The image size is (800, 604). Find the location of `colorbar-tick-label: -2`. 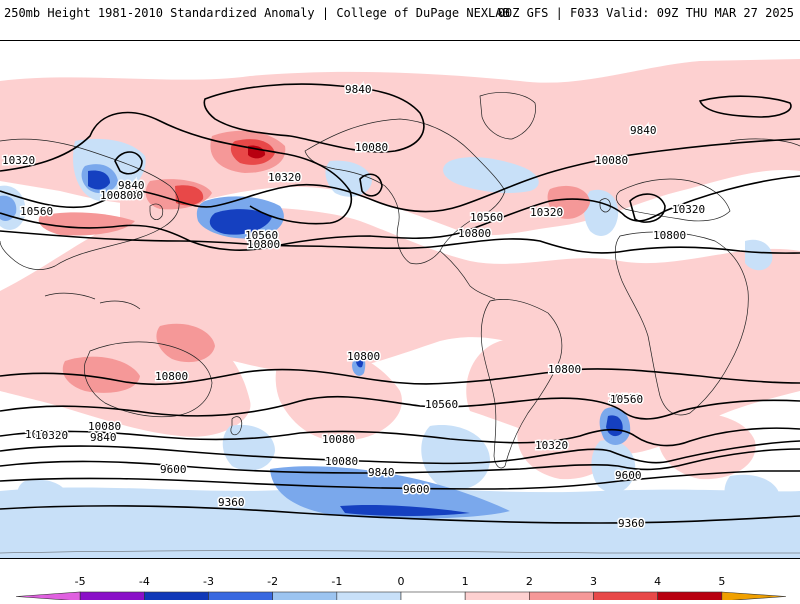

colorbar-tick-label: -2 is located at coordinates (272, 581).